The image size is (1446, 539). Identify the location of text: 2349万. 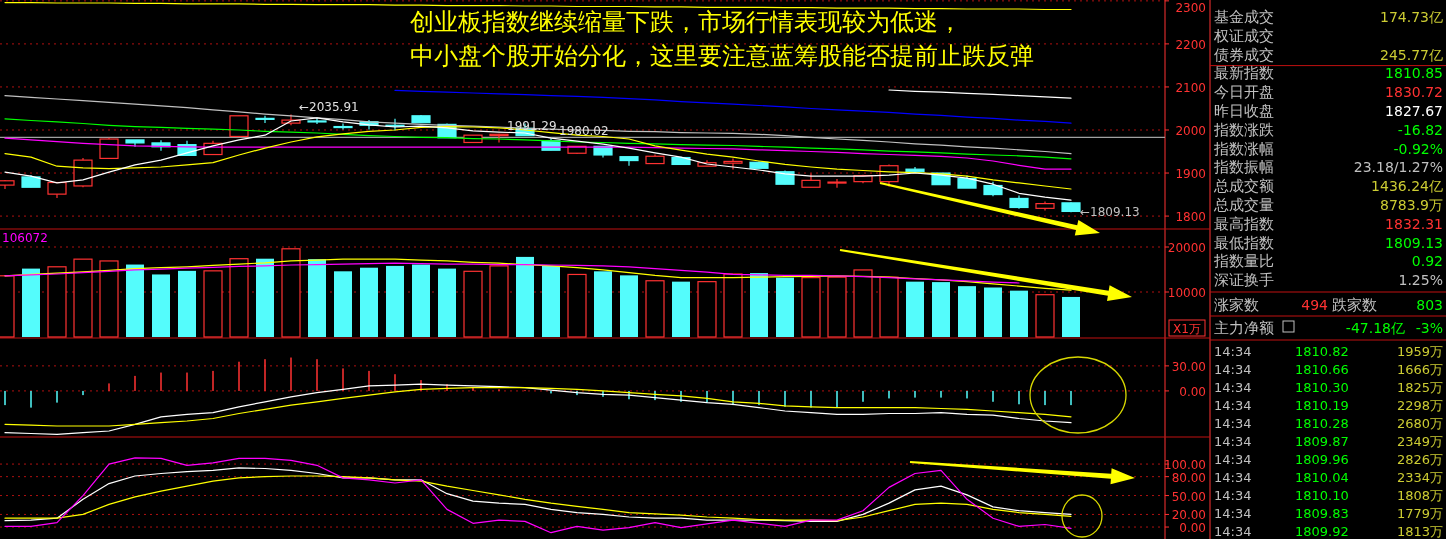
(1419, 441).